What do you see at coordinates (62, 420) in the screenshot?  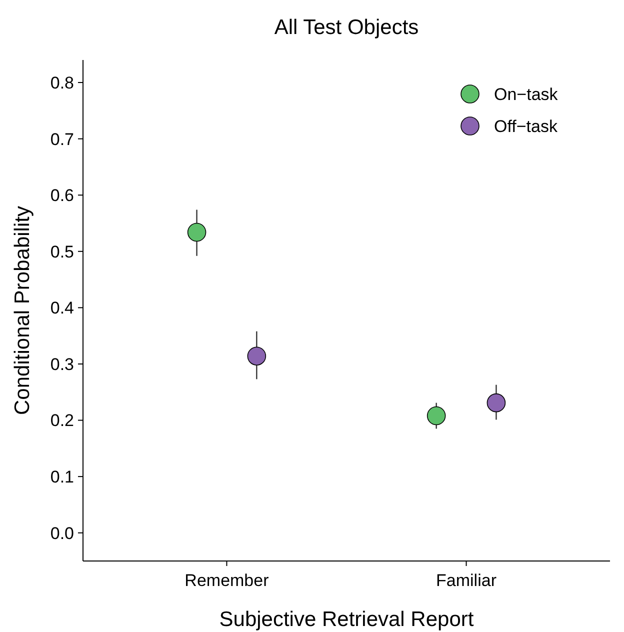 I see `y-tick-label: 0.2` at bounding box center [62, 420].